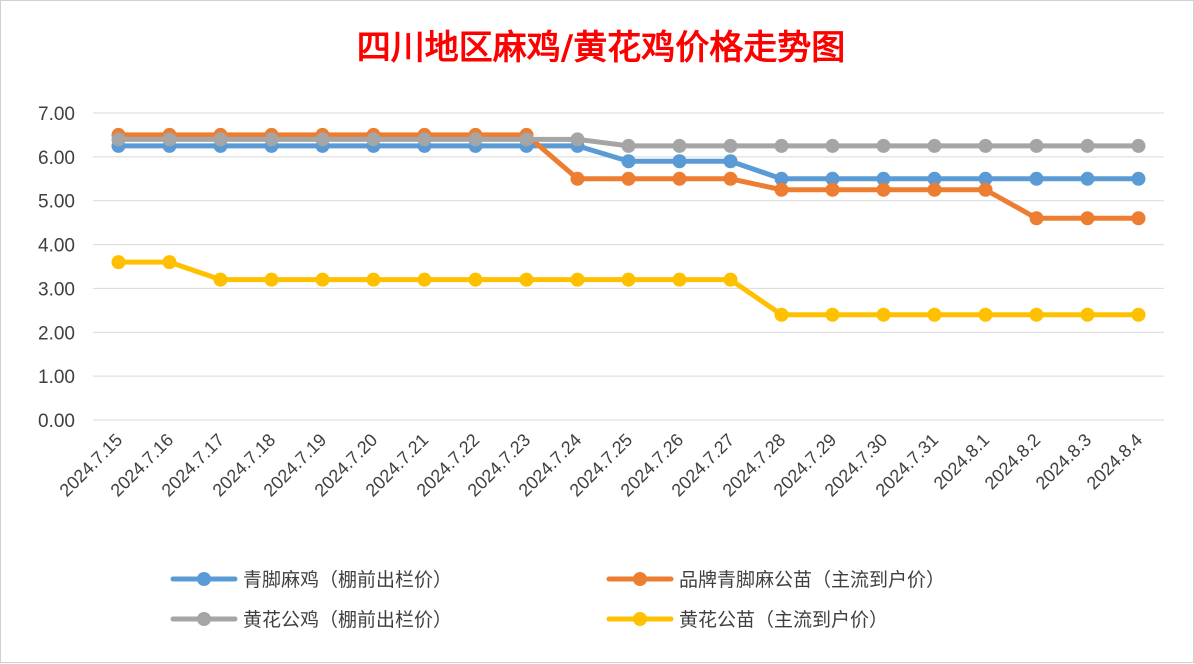 The image size is (1194, 664). What do you see at coordinates (812, 580) in the screenshot?
I see `legend-label: 品牌青脚麻公苗（主流到户价）` at bounding box center [812, 580].